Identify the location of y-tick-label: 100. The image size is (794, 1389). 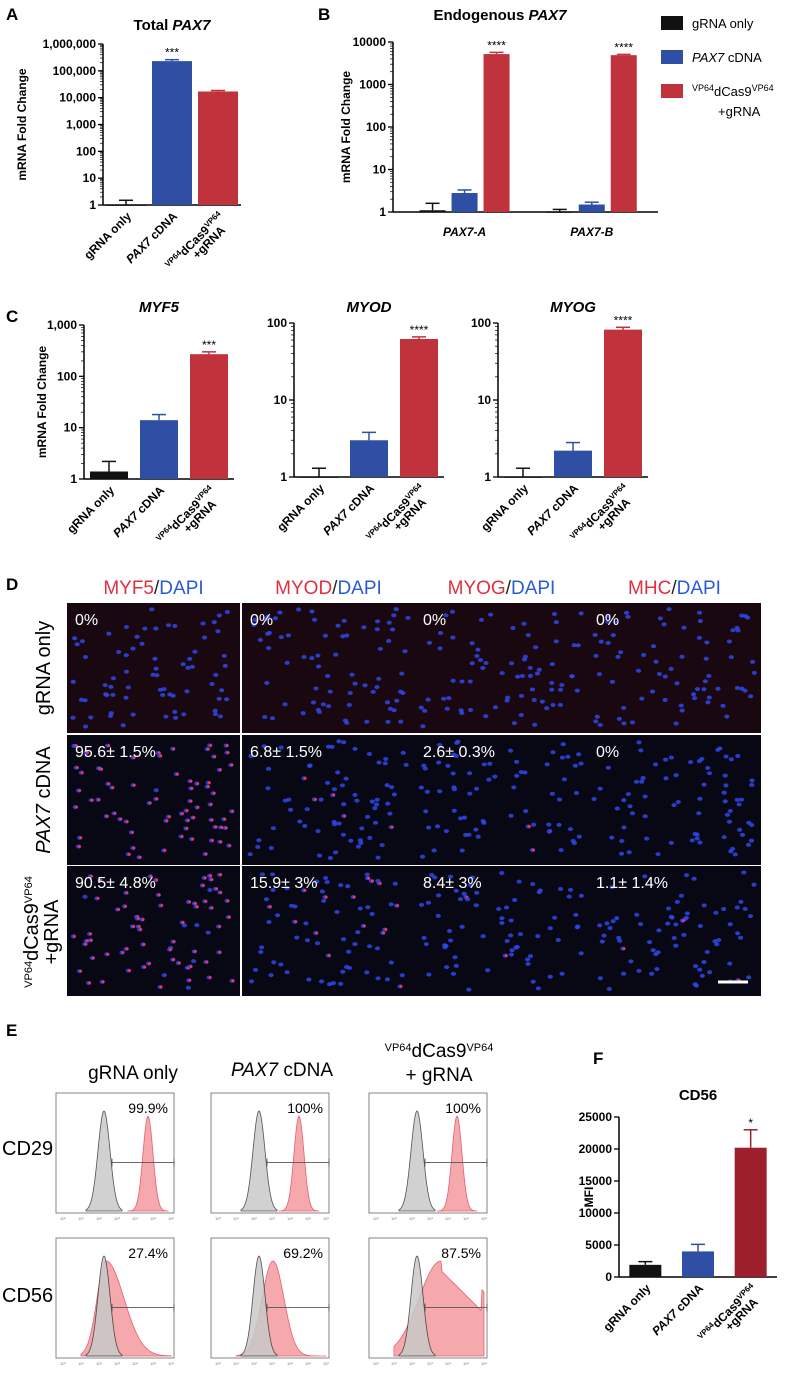
(481, 323).